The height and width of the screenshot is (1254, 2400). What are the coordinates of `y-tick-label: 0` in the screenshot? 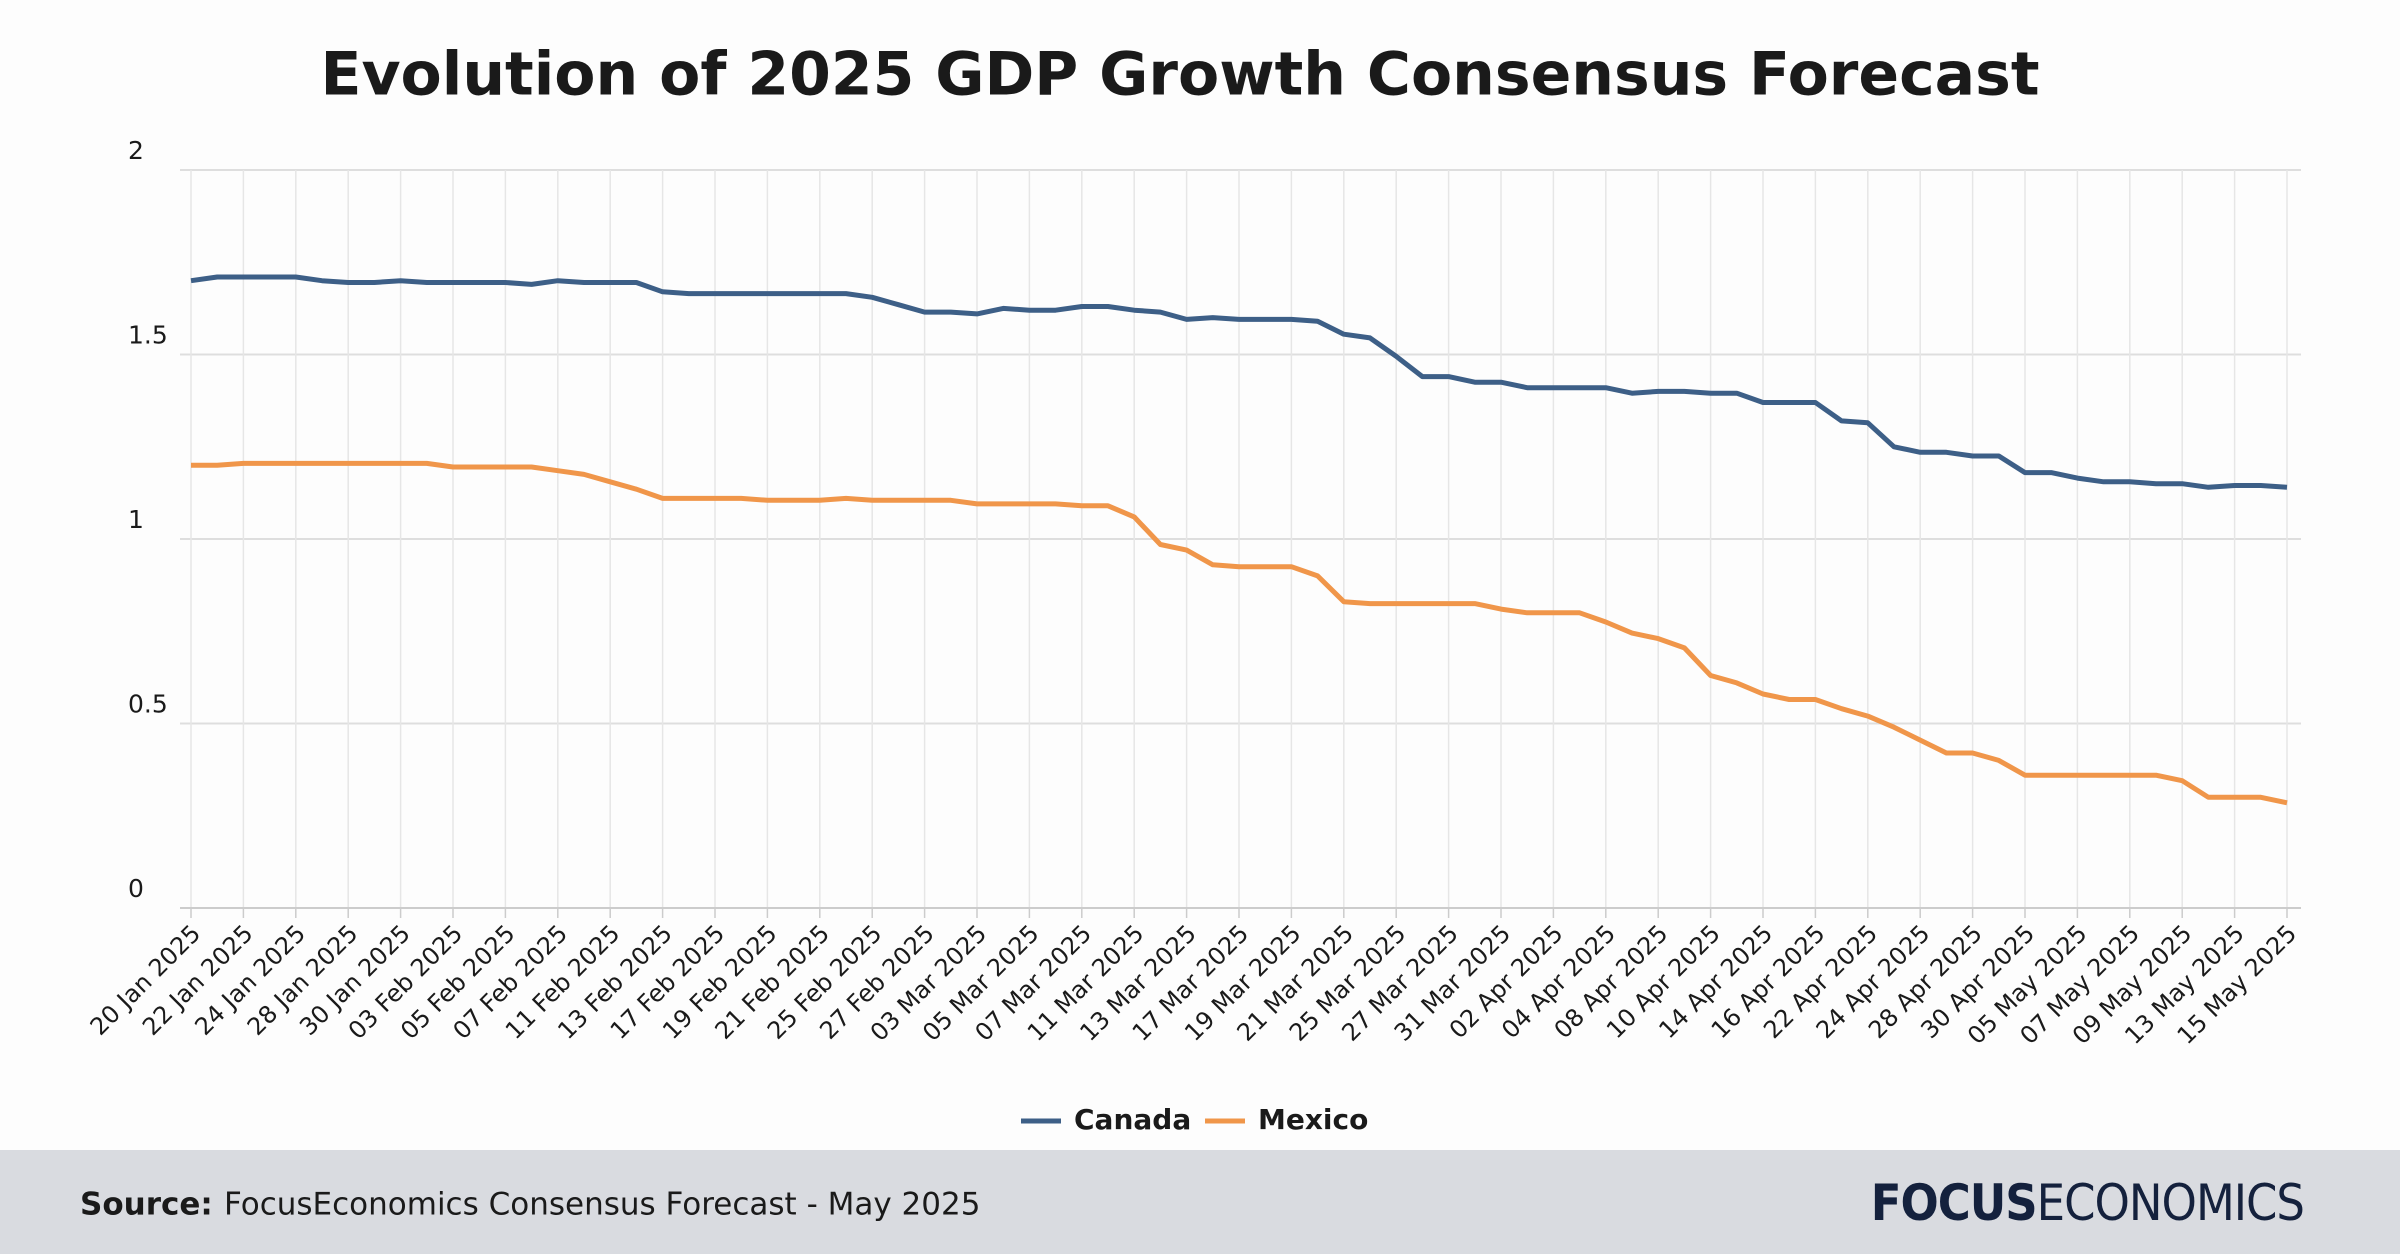 It's located at (136, 888).